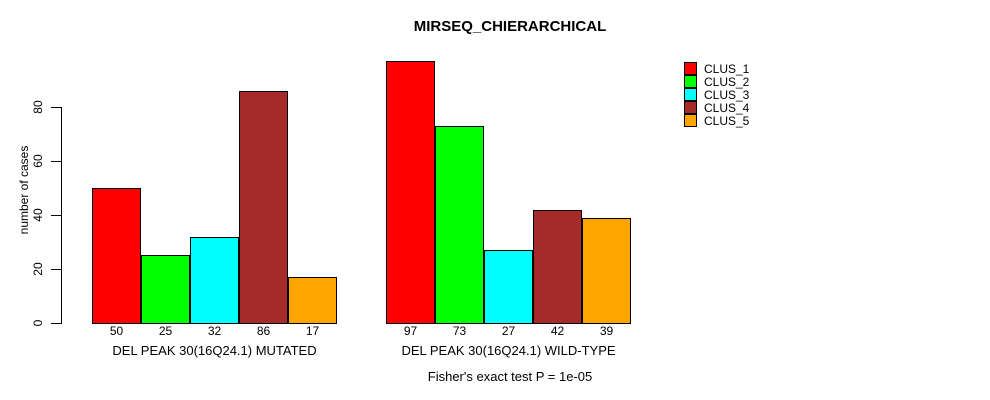 Image resolution: width=990 pixels, height=400 pixels. Describe the element at coordinates (727, 107) in the screenshot. I see `legend-label: CLUS_4` at that location.